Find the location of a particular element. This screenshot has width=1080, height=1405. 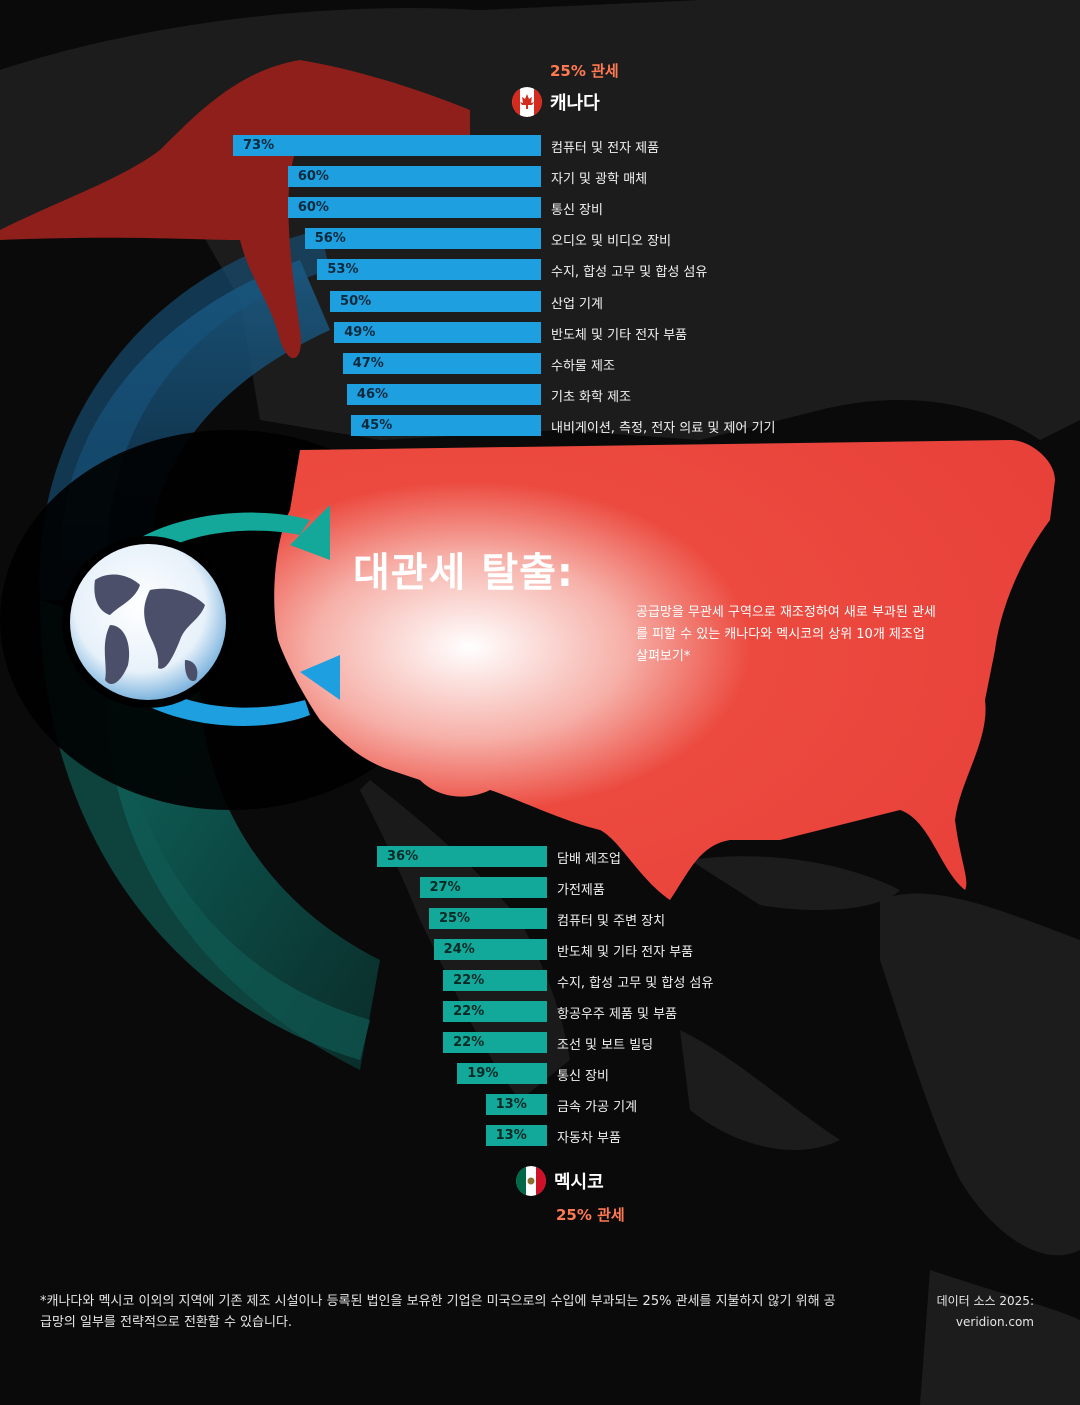

mexico-name: 멕시코 is located at coordinates (579, 1182).